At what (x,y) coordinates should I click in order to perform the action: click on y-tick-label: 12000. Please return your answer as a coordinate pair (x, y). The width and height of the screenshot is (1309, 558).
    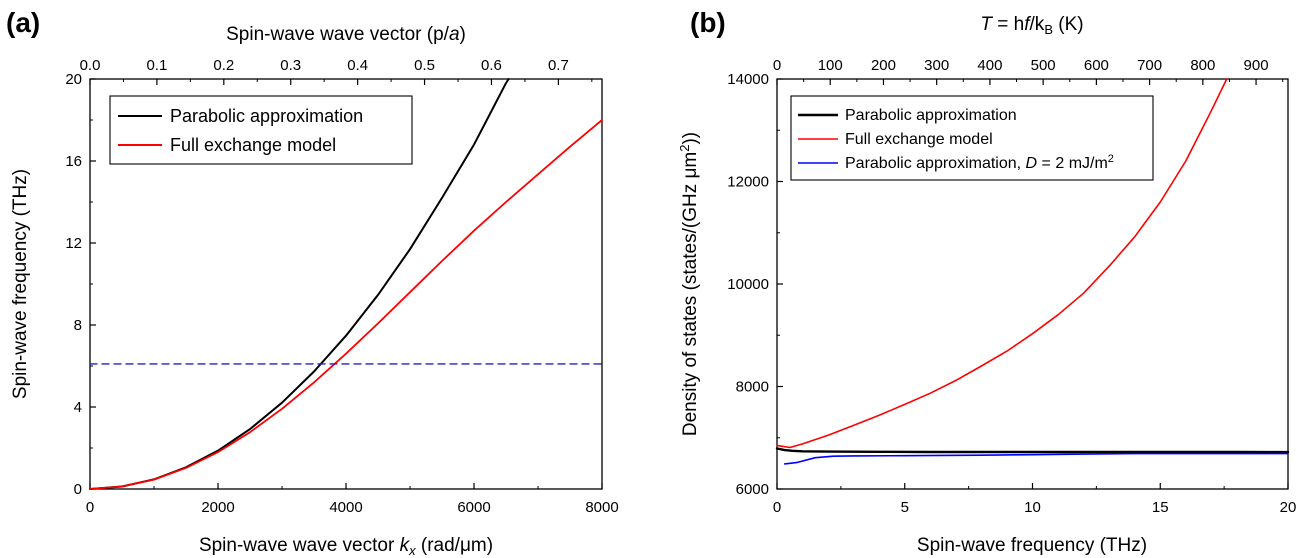
    Looking at the image, I should click on (748, 182).